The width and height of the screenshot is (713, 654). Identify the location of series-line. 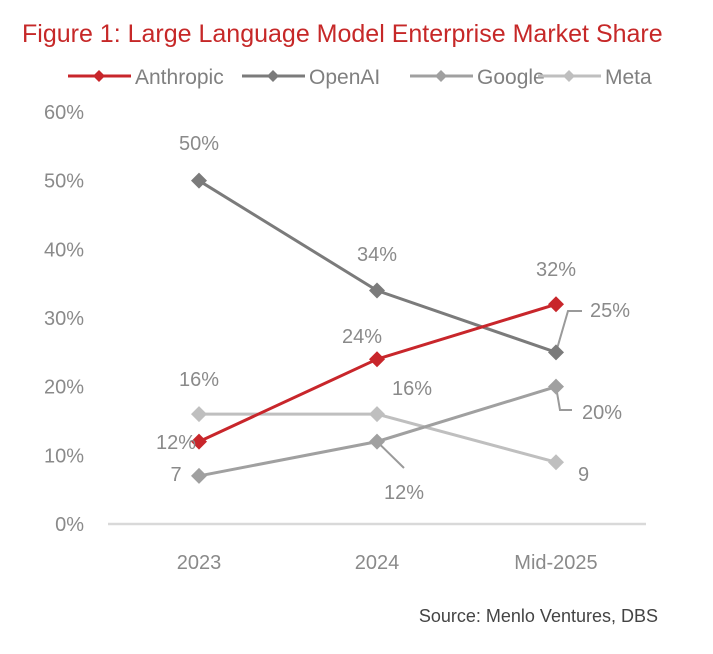
(377, 431).